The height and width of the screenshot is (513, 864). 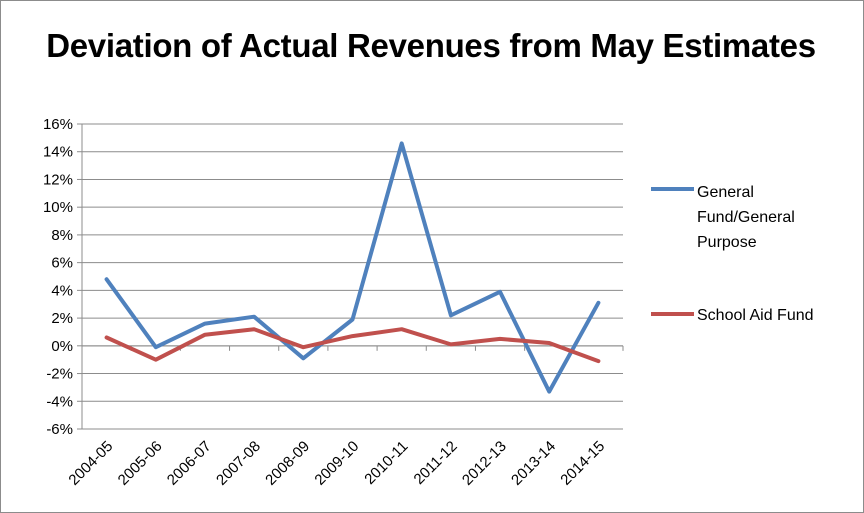 What do you see at coordinates (484, 463) in the screenshot?
I see `x-tick-label: 2012-13` at bounding box center [484, 463].